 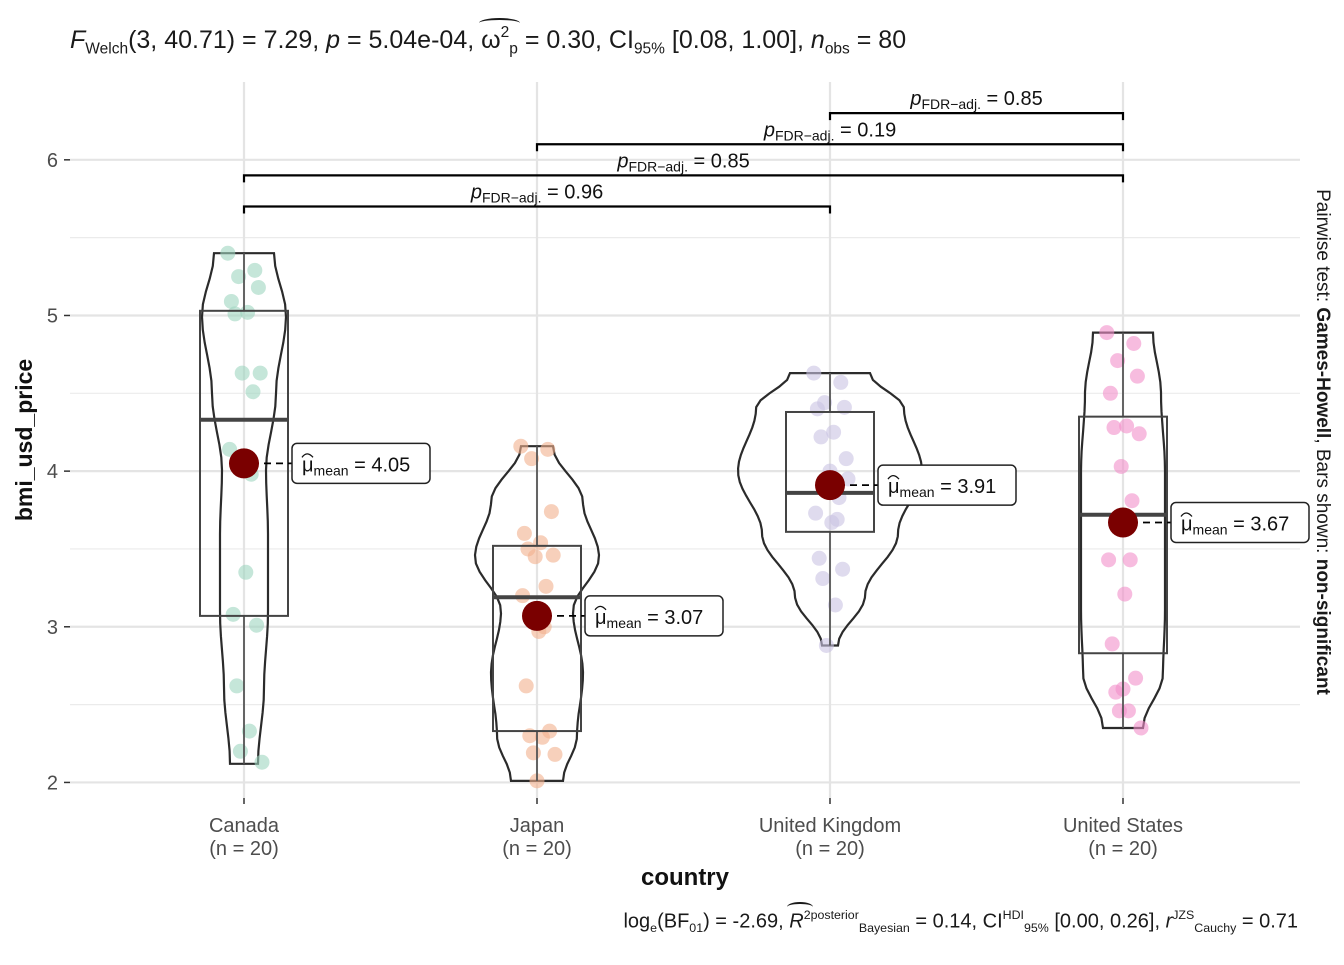 What do you see at coordinates (1123, 826) in the screenshot?
I see `x-tick-label: United States` at bounding box center [1123, 826].